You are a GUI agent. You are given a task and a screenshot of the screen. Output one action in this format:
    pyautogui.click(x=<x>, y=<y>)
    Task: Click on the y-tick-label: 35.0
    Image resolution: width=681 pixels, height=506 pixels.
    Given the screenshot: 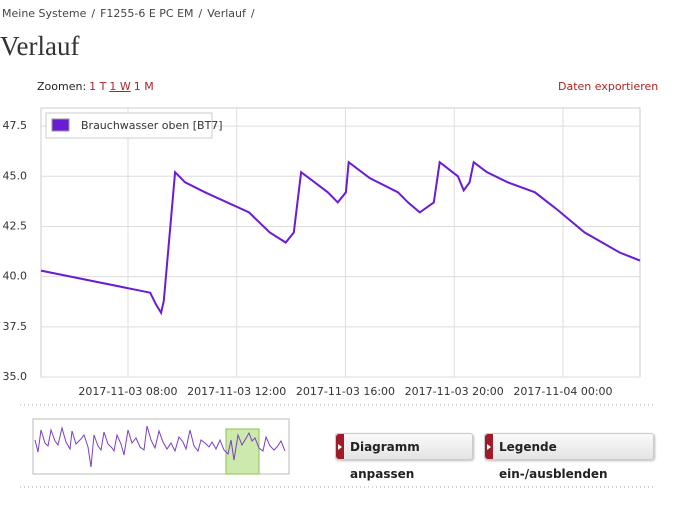 What is the action you would take?
    pyautogui.click(x=15, y=376)
    